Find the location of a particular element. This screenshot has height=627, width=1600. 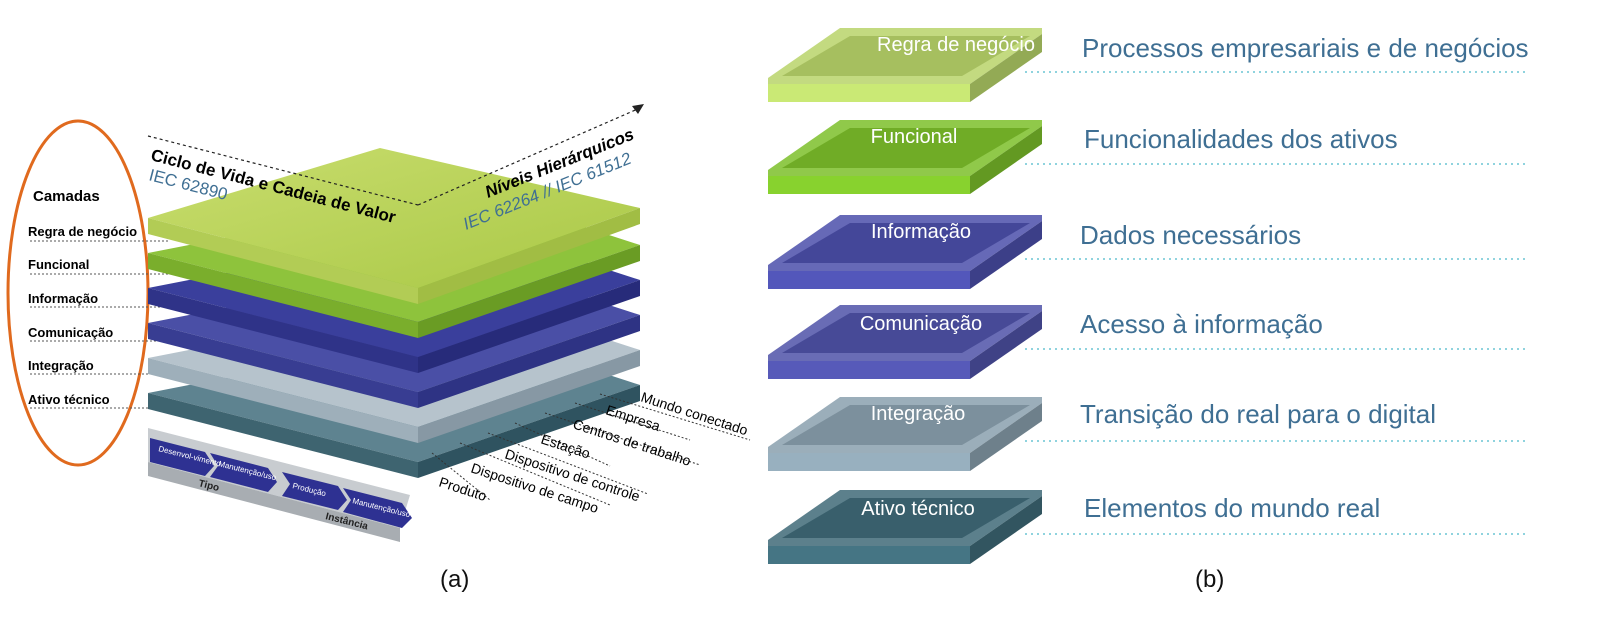

camada-label: Informação is located at coordinates (63, 298).